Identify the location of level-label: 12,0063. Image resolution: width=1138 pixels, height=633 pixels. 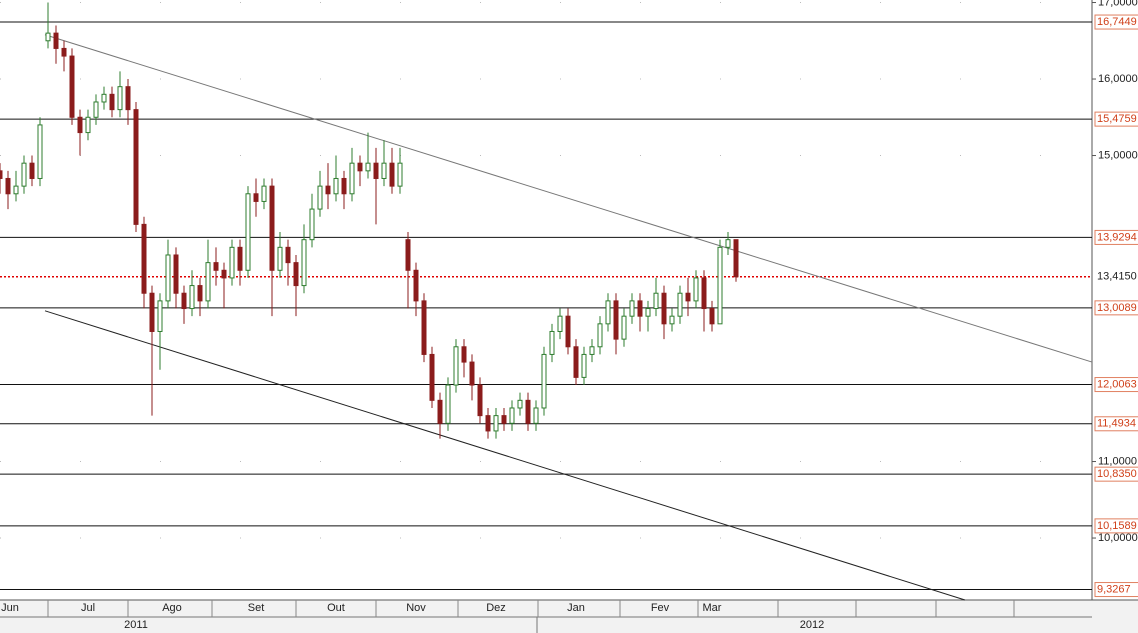
(1117, 384).